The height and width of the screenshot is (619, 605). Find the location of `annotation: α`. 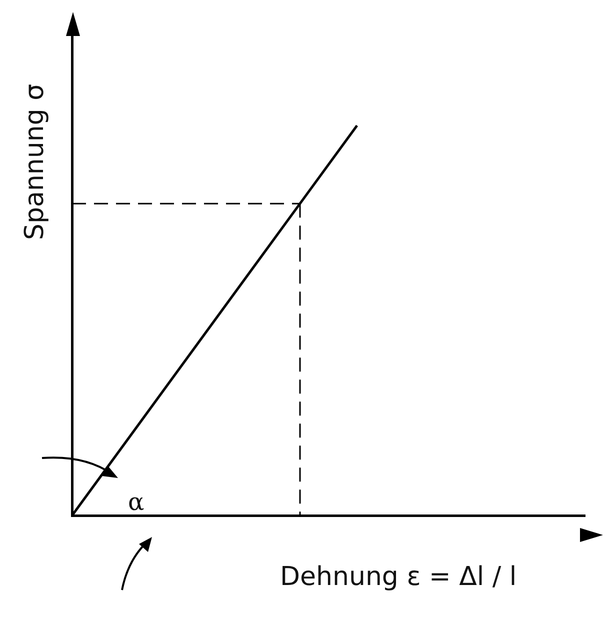

annotation: α is located at coordinates (136, 502).